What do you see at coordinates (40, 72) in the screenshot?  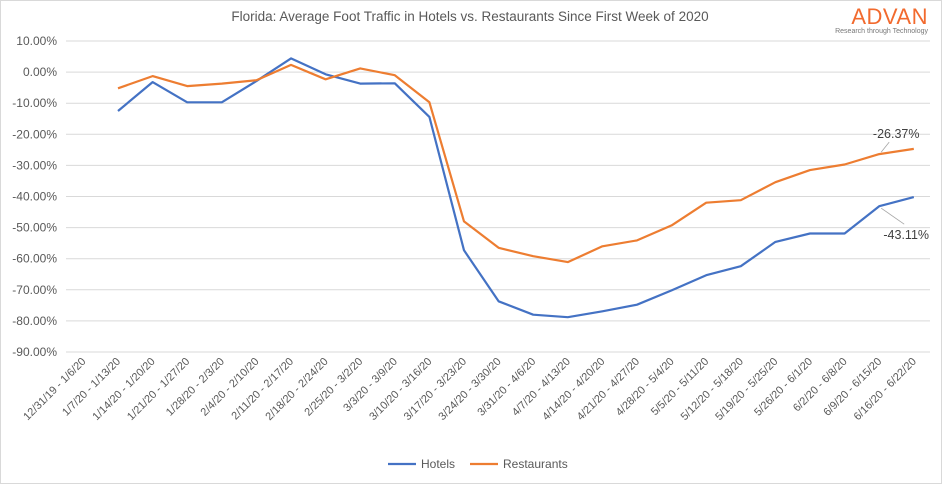 I see `y-tick-label: 0.00%` at bounding box center [40, 72].